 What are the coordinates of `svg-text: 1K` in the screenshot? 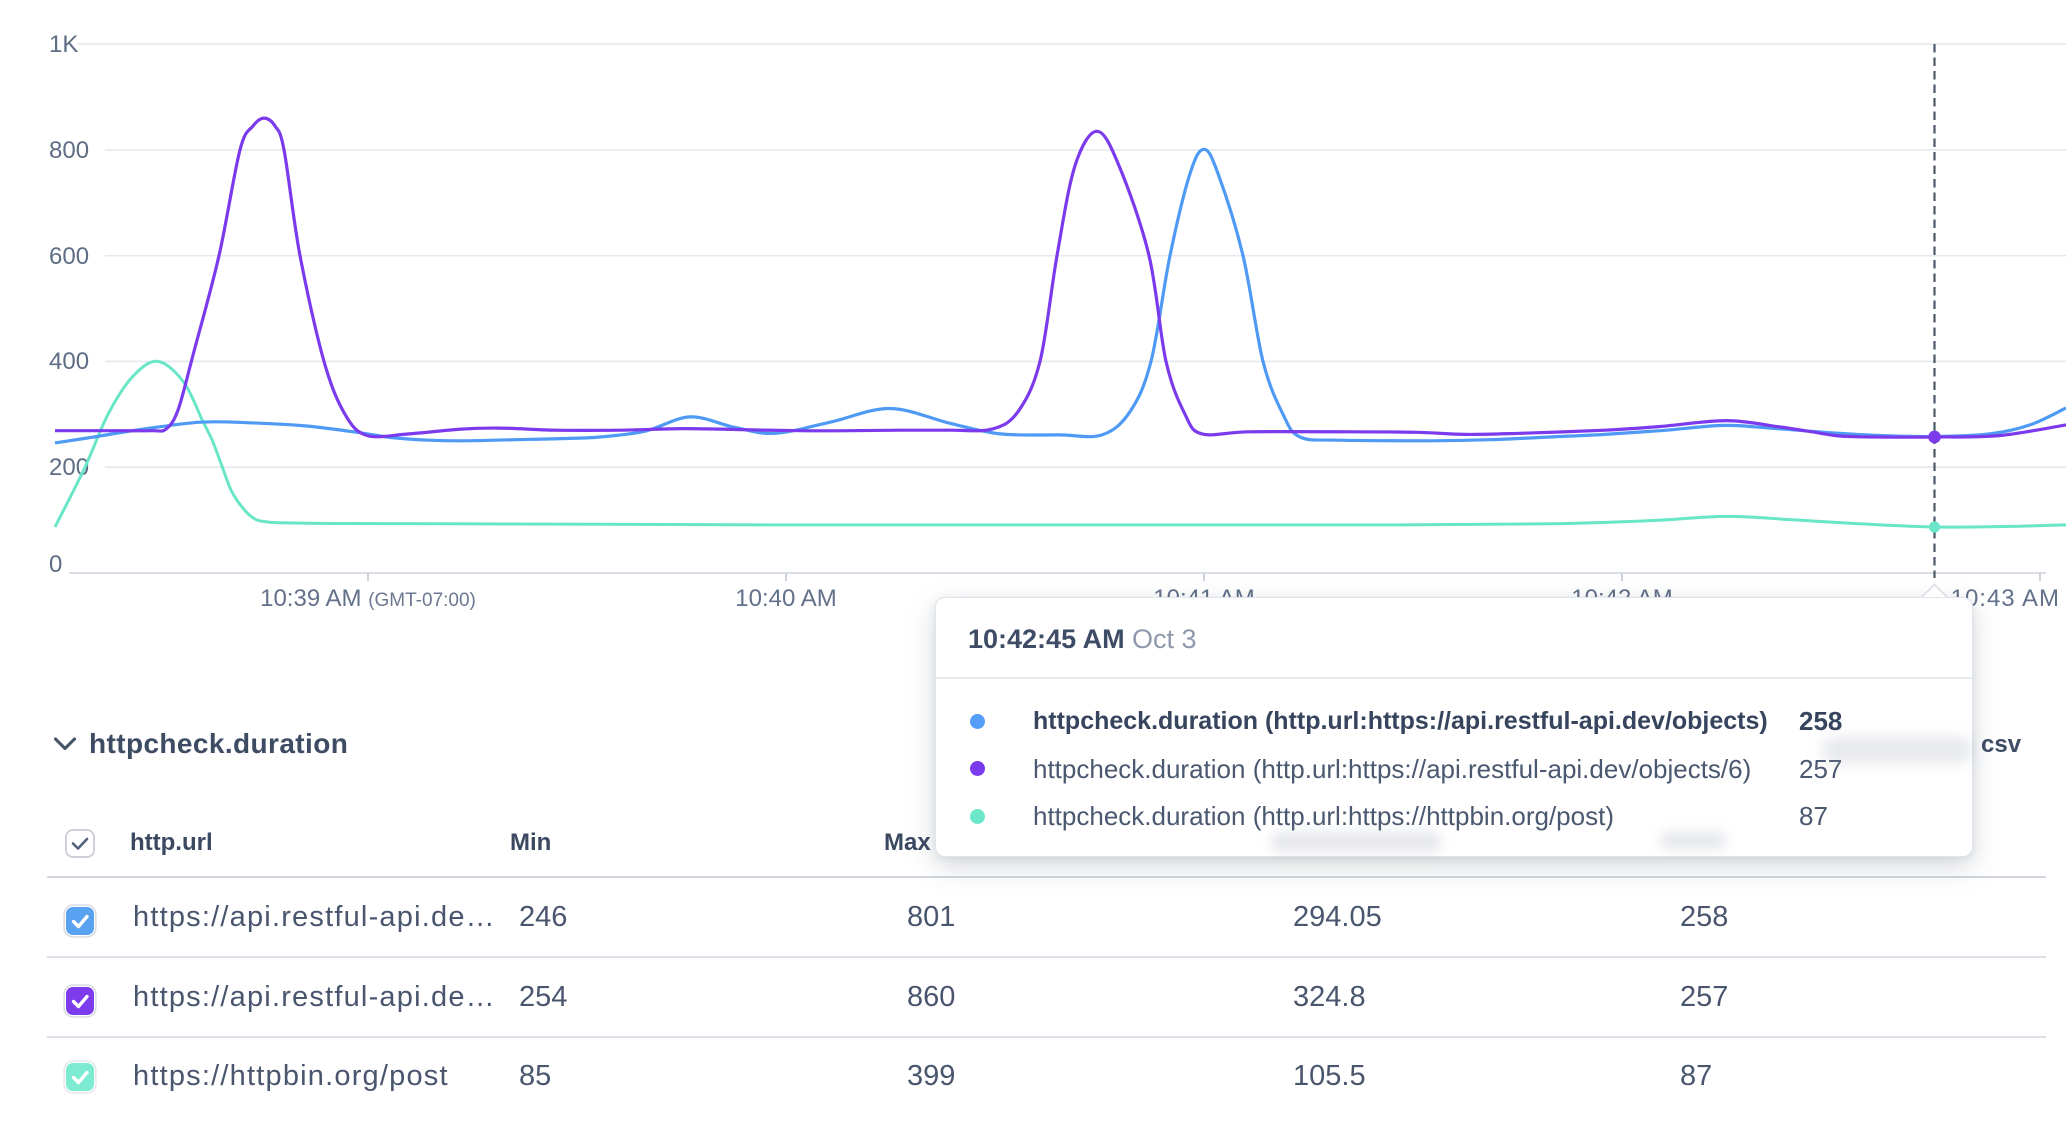 It's located at (63, 44).